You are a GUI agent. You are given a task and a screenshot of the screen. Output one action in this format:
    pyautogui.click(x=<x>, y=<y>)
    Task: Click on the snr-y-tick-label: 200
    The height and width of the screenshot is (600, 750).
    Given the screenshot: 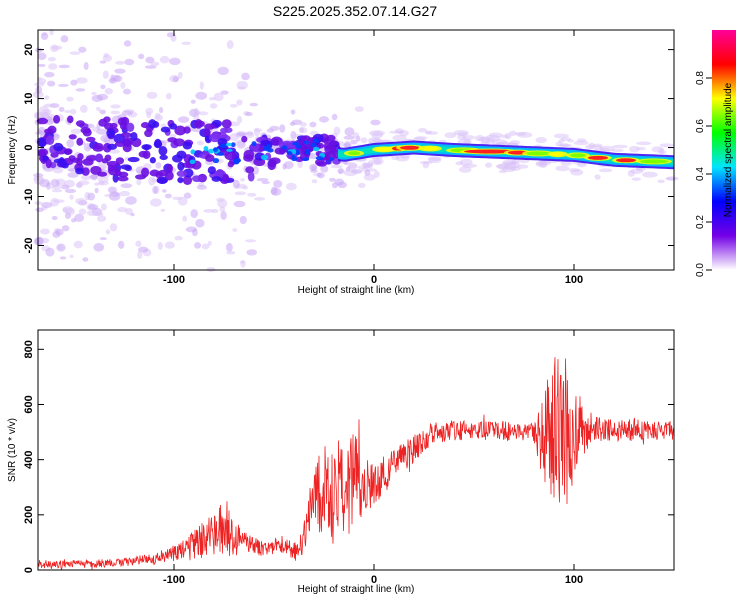 What is the action you would take?
    pyautogui.click(x=29, y=515)
    